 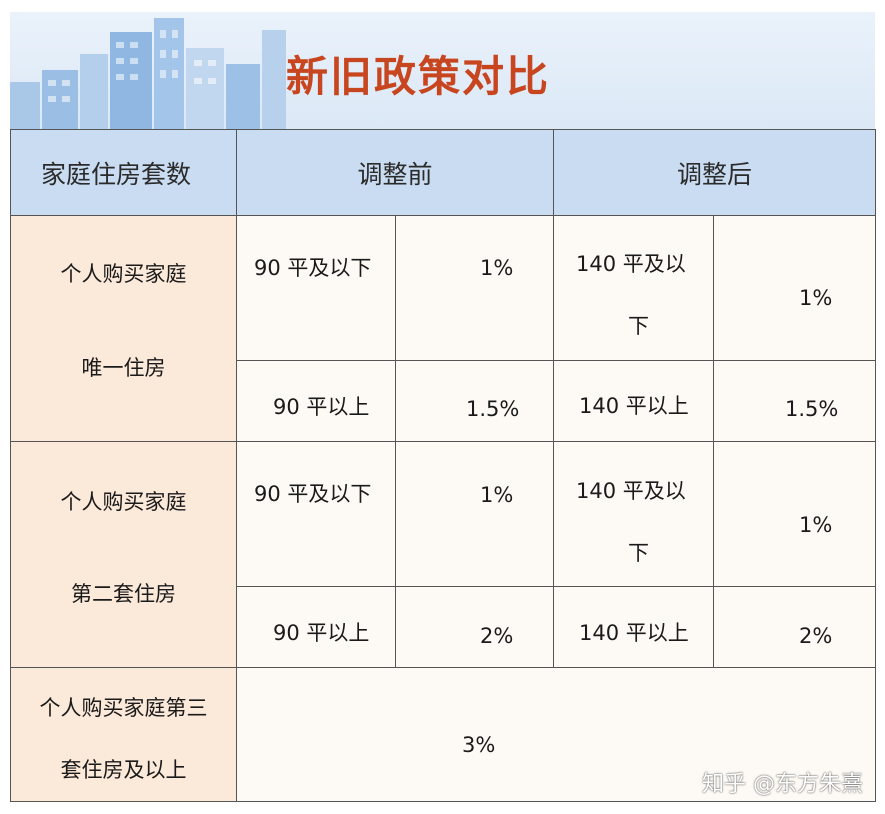 What do you see at coordinates (474, 401) in the screenshot?
I see `before-large-rate: 1.5%` at bounding box center [474, 401].